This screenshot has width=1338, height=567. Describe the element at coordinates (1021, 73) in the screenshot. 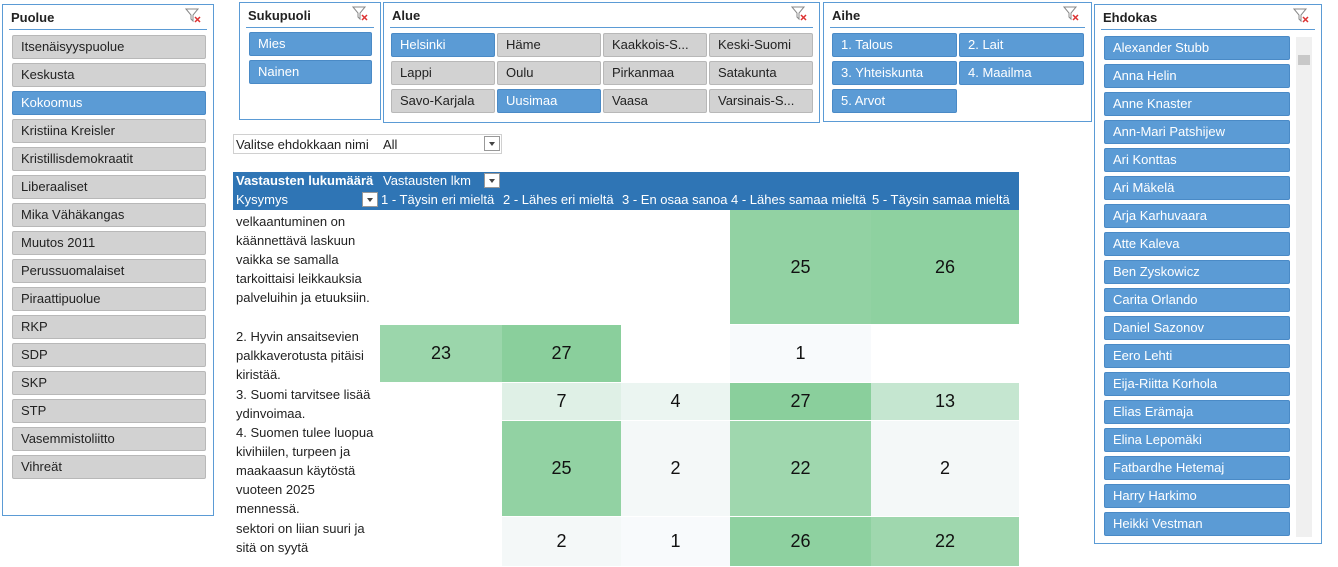

I see `slicer-item: 4. Maailma` at that location.